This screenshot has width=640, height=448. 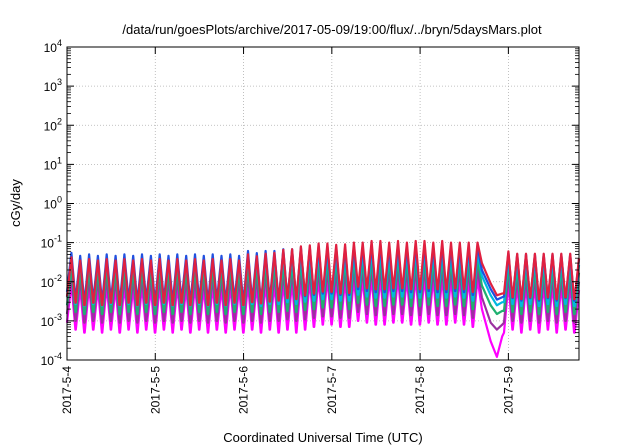 What do you see at coordinates (322, 437) in the screenshot?
I see `x-axis-title: Coordinated Universal Time (UTC)` at bounding box center [322, 437].